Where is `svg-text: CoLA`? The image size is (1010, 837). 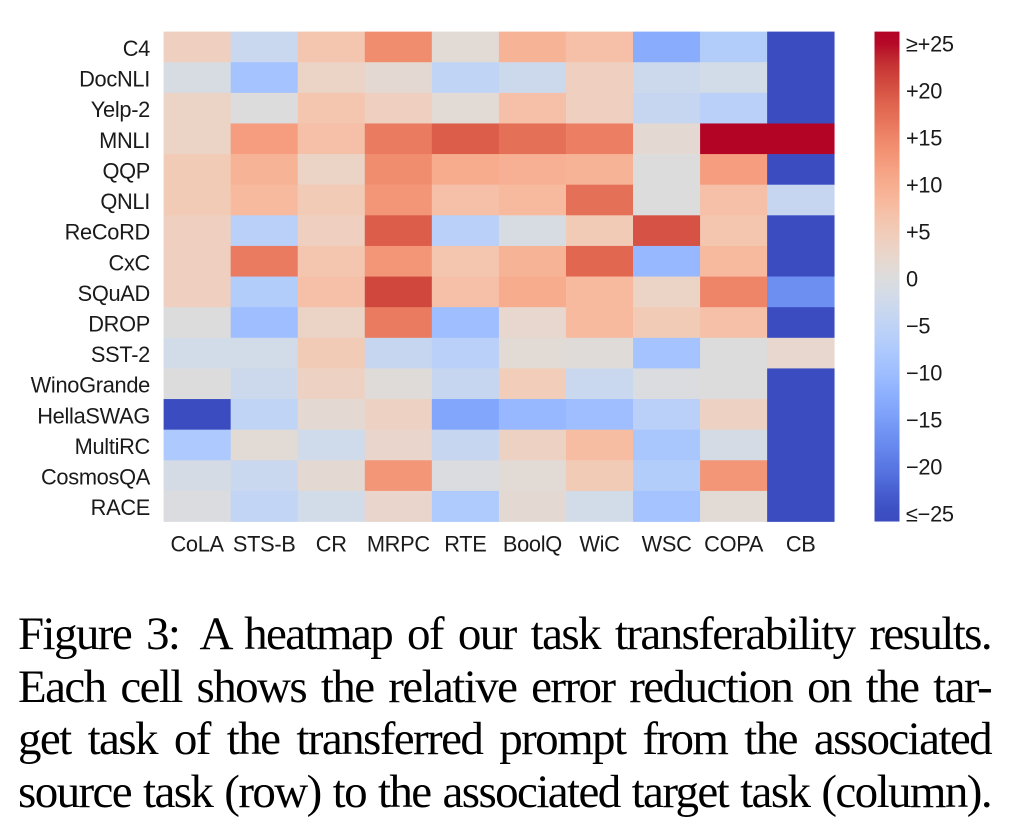
svg-text: CoLA is located at coordinates (197, 544).